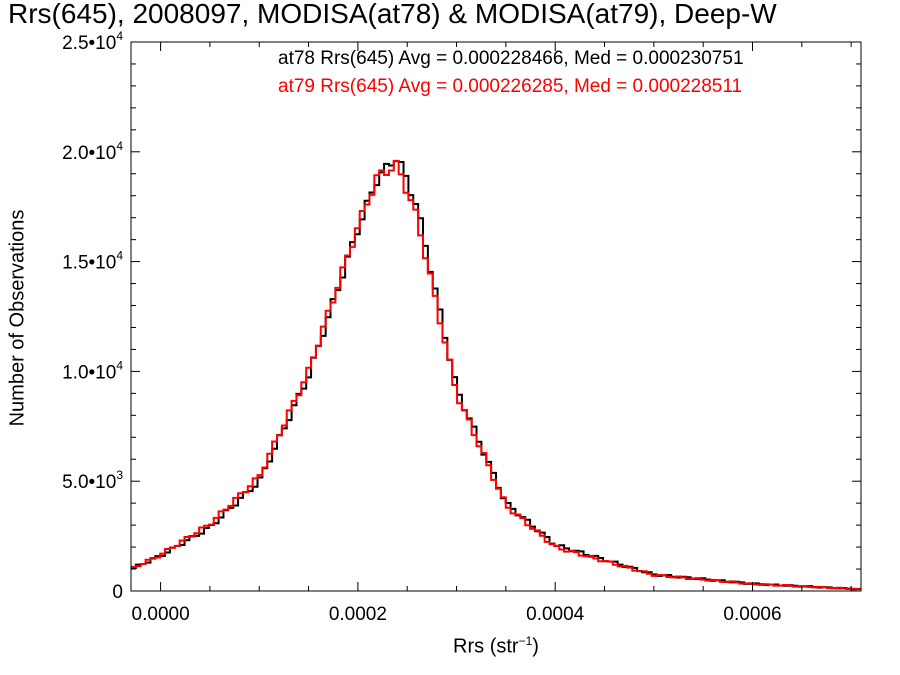  Describe the element at coordinates (358, 614) in the screenshot. I see `x-tick-label: 0.0002` at that location.